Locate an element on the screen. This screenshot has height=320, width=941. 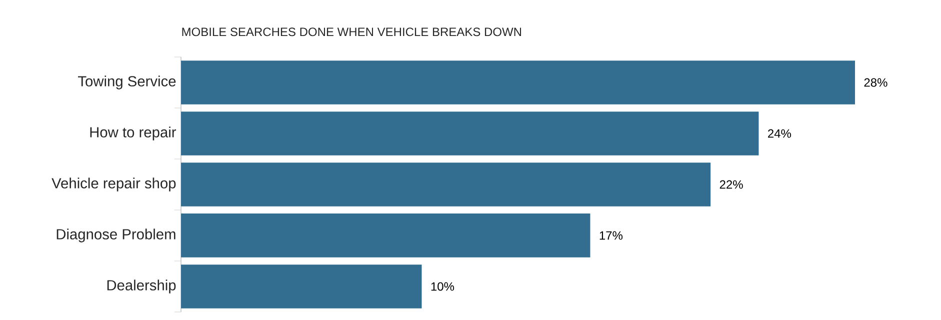
y-tick-label: Vehicle repair shop is located at coordinates (114, 185).